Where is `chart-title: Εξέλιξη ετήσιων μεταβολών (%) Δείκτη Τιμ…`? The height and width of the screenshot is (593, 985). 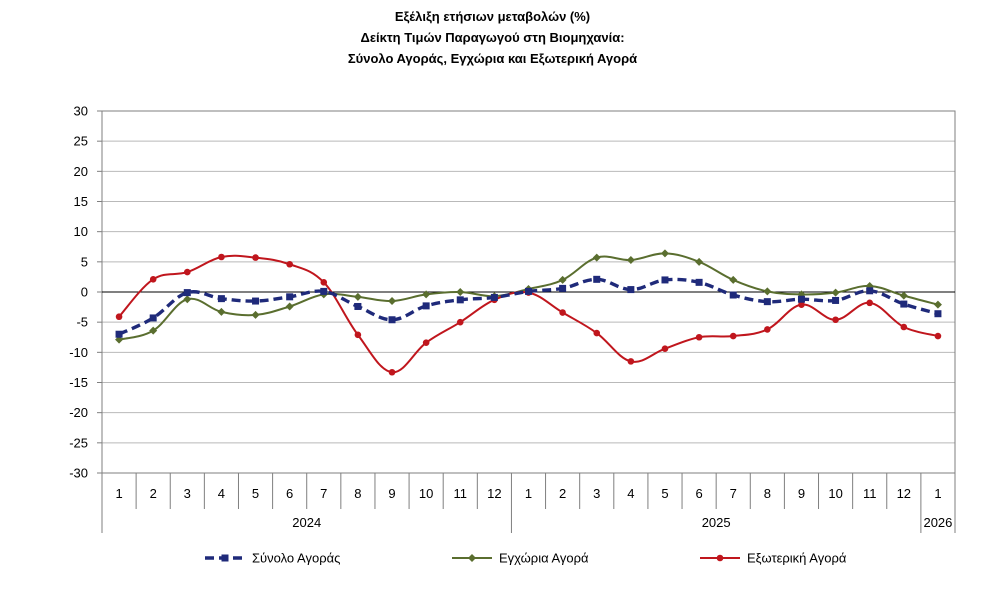
chart-title: Εξέλιξη ετήσιων μεταβολών (%) Δείκτη Τιμ… is located at coordinates (492, 37).